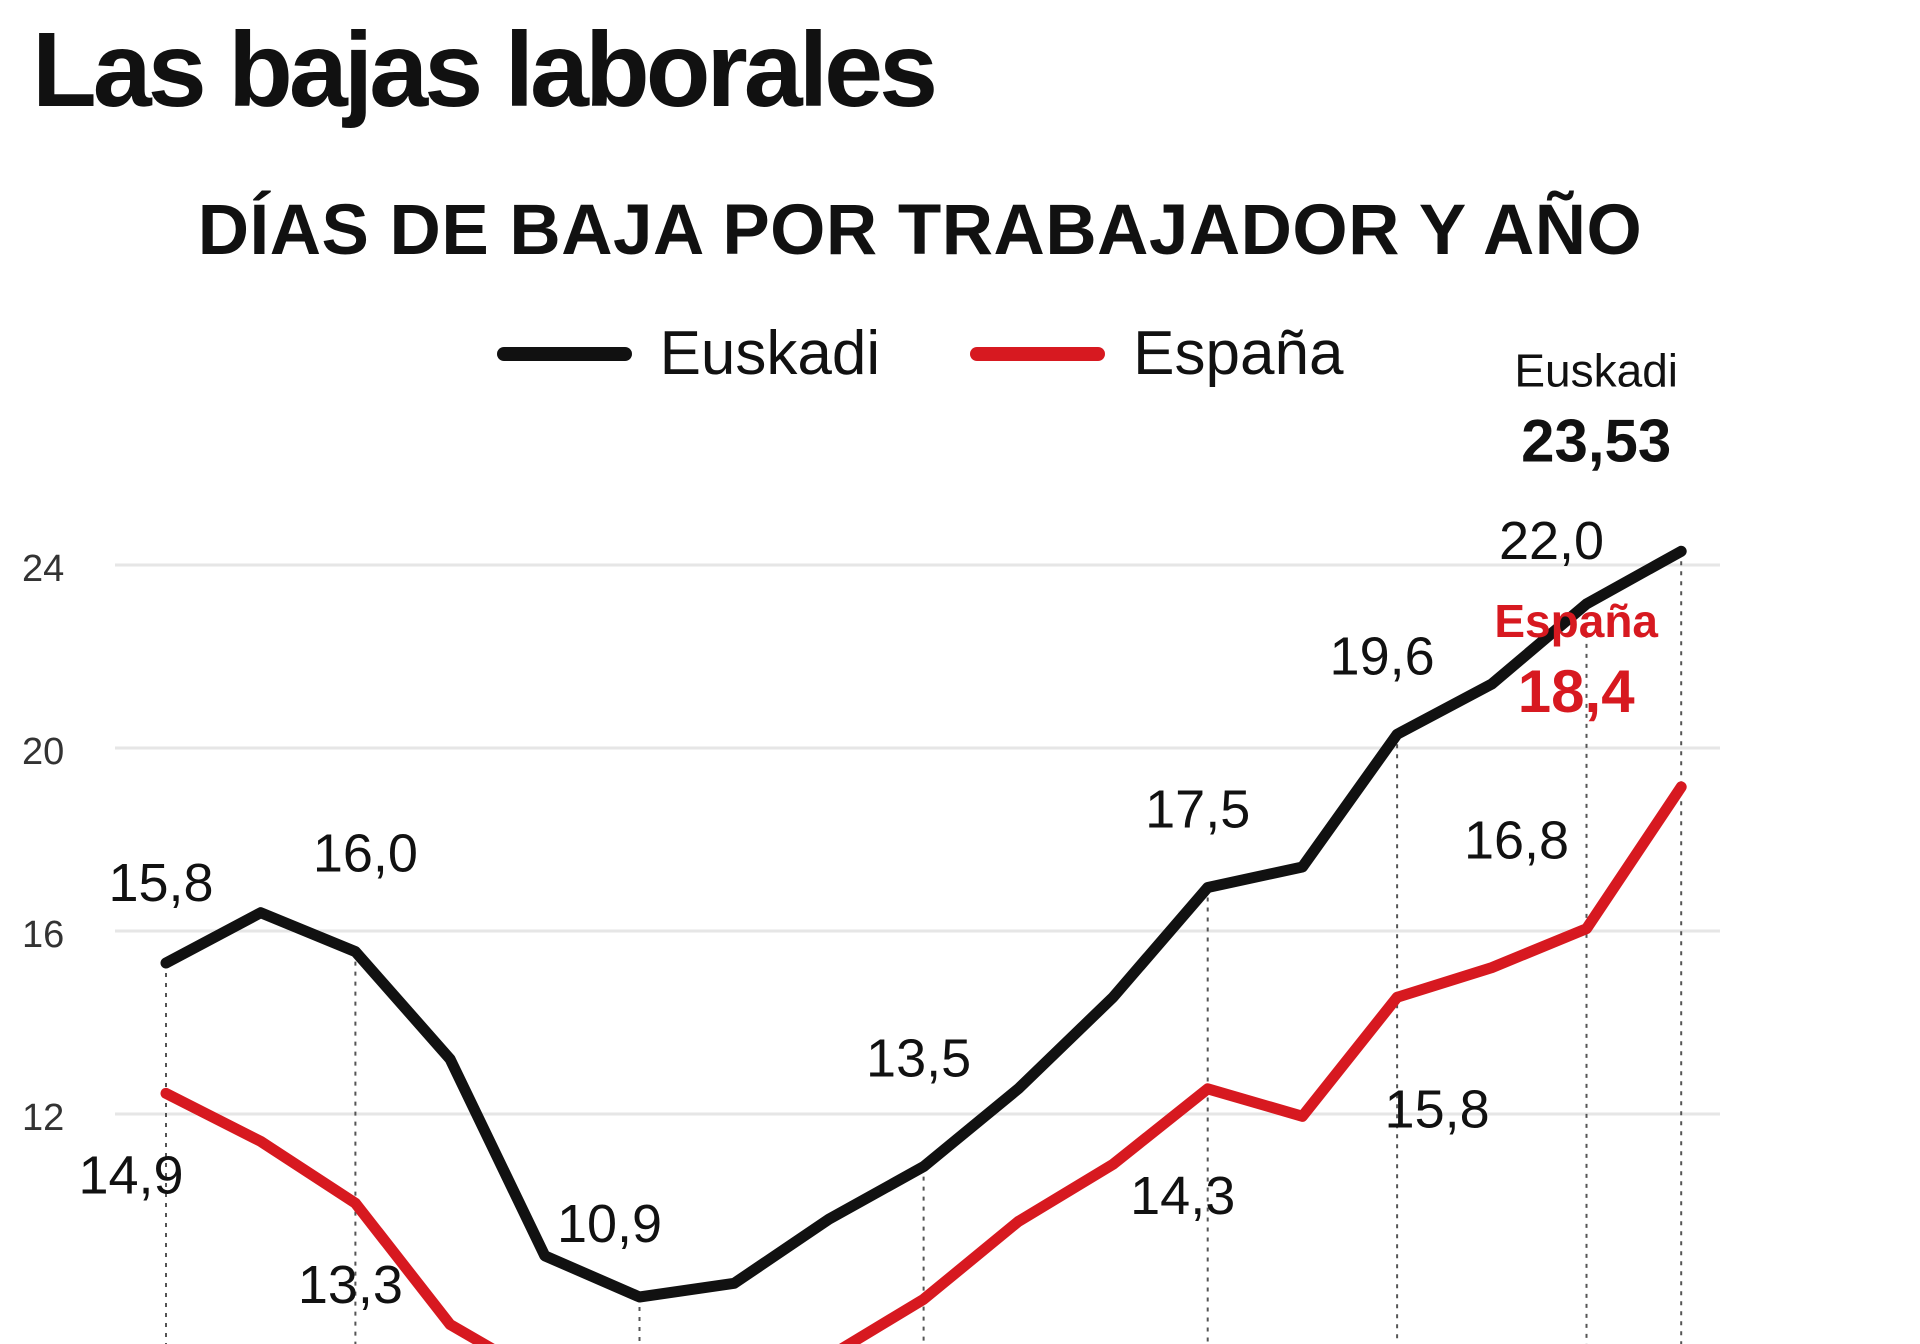 This screenshot has width=1920, height=1344. What do you see at coordinates (130, 1175) in the screenshot?
I see `data-label-espana: 14,9` at bounding box center [130, 1175].